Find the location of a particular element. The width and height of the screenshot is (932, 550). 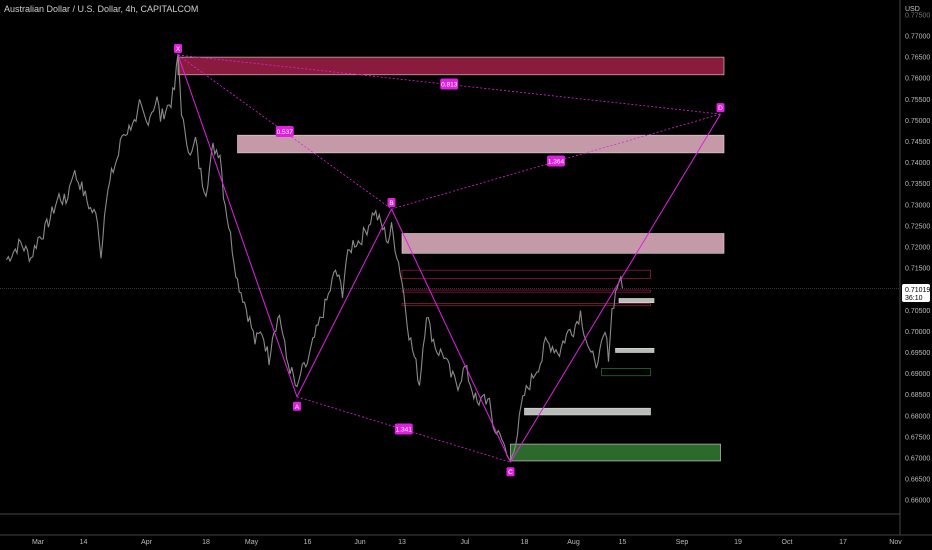

y-tick-label: 0.70000 is located at coordinates (917, 332).